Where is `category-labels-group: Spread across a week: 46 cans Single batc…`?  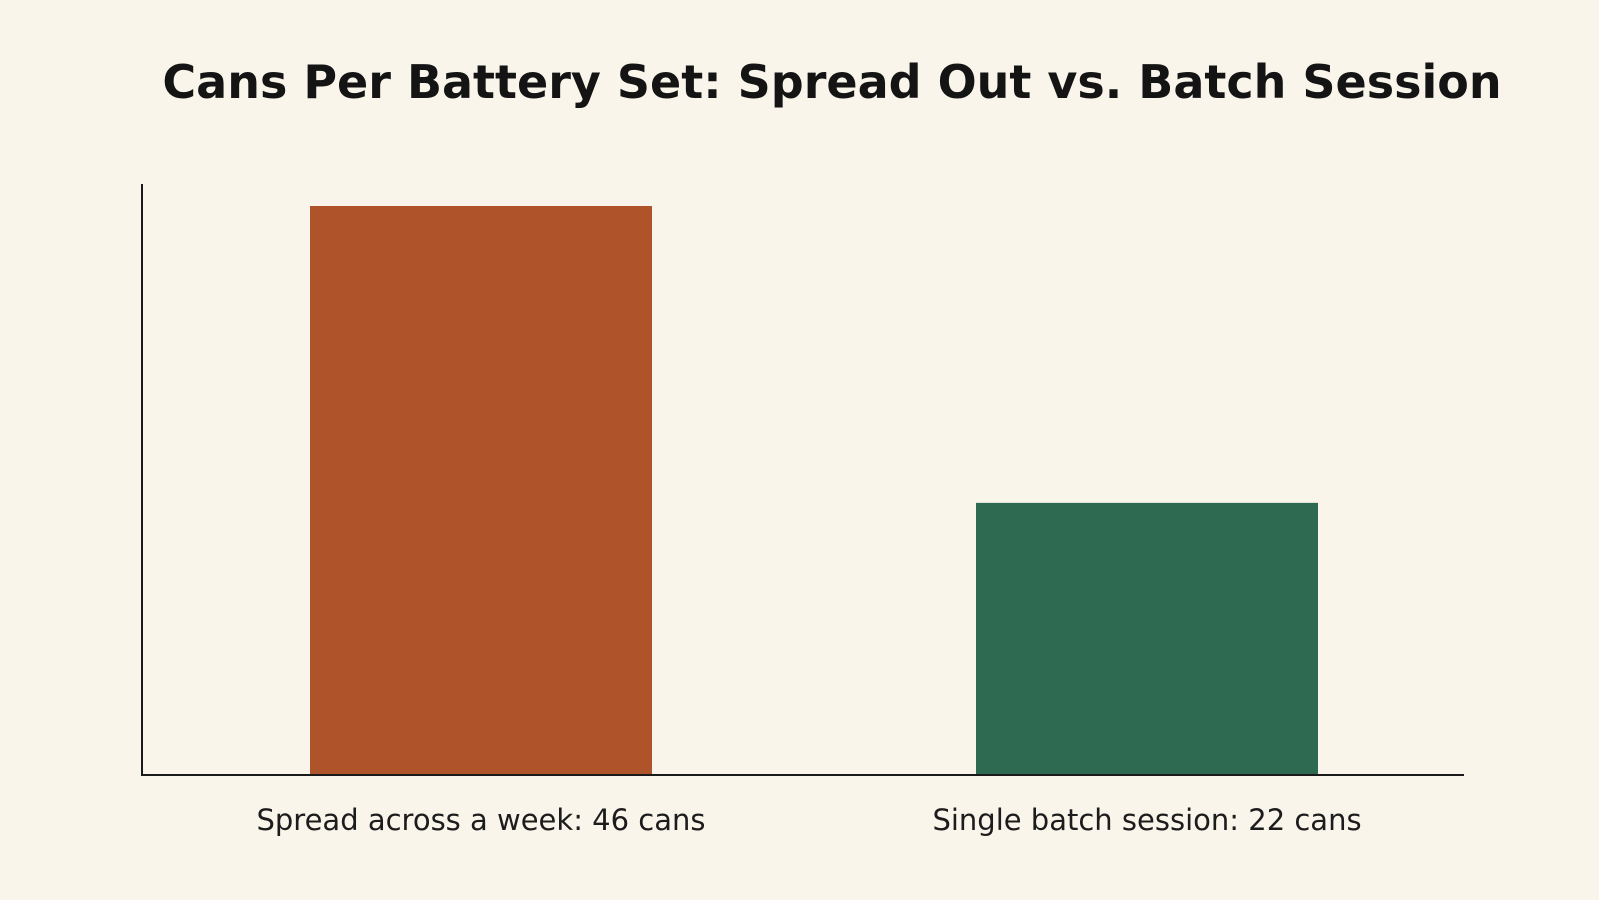 category-labels-group: Spread across a week: 46 cans Single batc… is located at coordinates (808, 820).